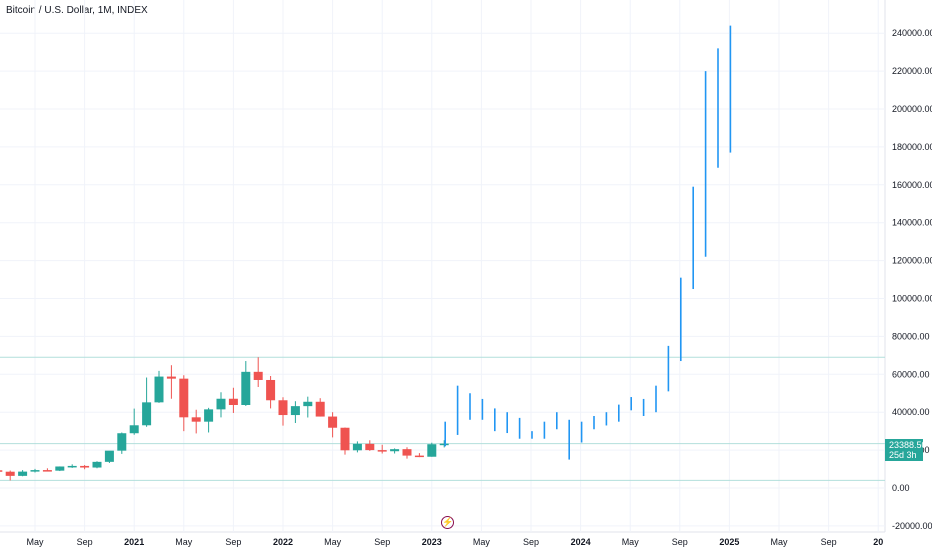 This screenshot has height=550, width=932. I want to click on y-tick-label: -20000.00, so click(912, 526).